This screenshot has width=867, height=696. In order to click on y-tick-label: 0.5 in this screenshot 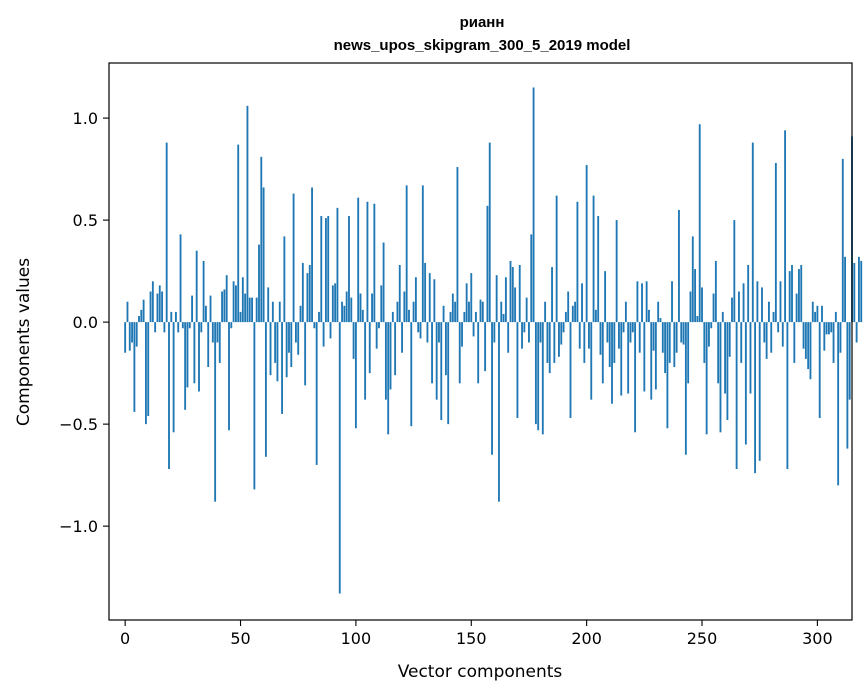, I will do `click(85, 220)`.